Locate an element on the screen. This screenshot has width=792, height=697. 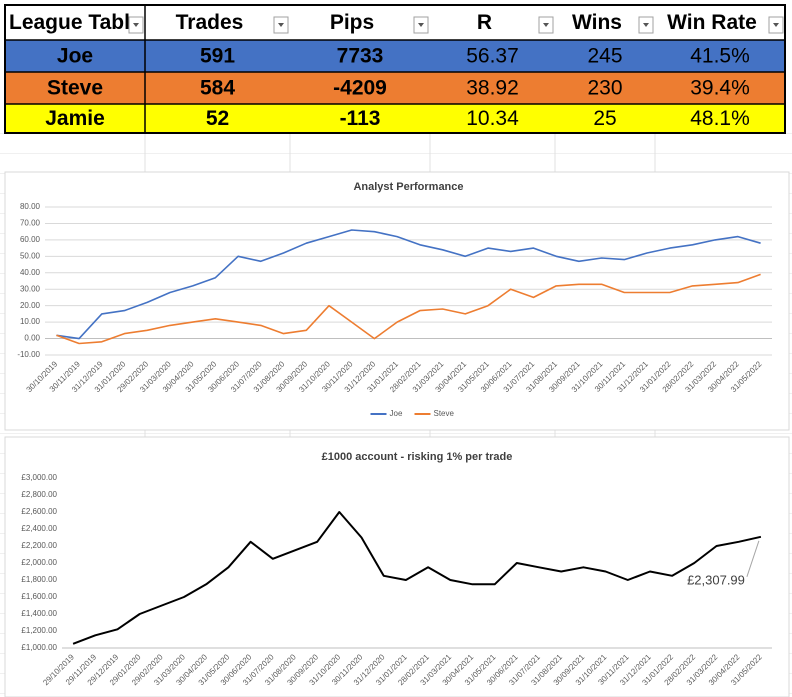
header-cell: League Tabl is located at coordinates (69, 22).